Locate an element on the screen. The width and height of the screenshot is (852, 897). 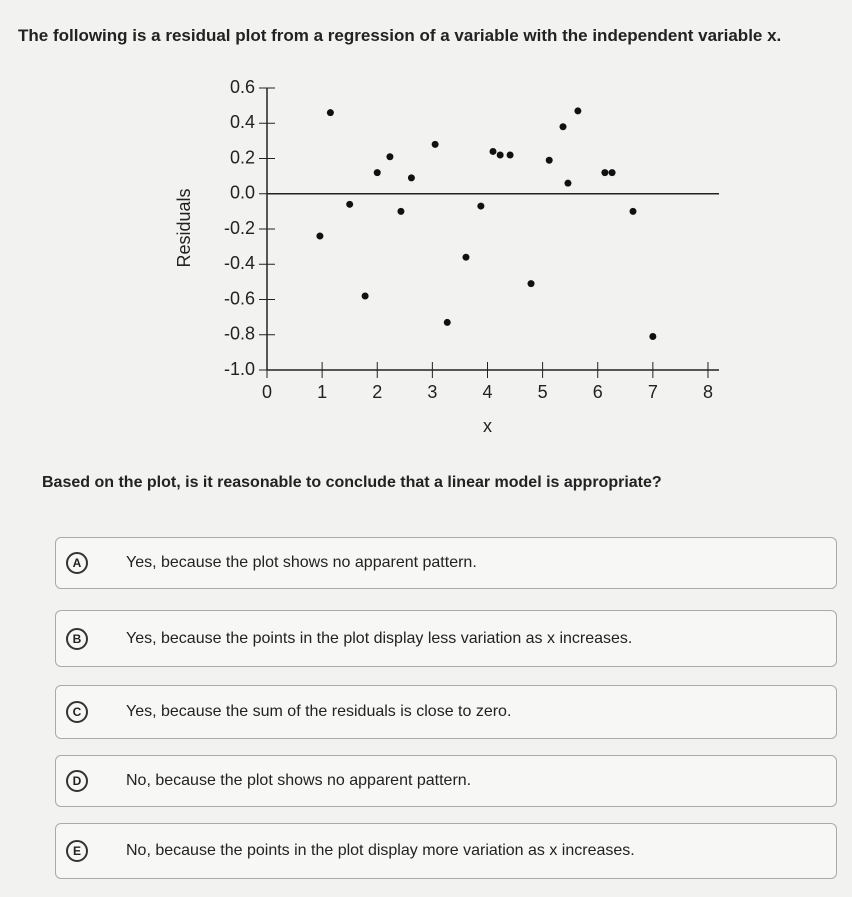
y-tick-label: -0.6 is located at coordinates (239, 298).